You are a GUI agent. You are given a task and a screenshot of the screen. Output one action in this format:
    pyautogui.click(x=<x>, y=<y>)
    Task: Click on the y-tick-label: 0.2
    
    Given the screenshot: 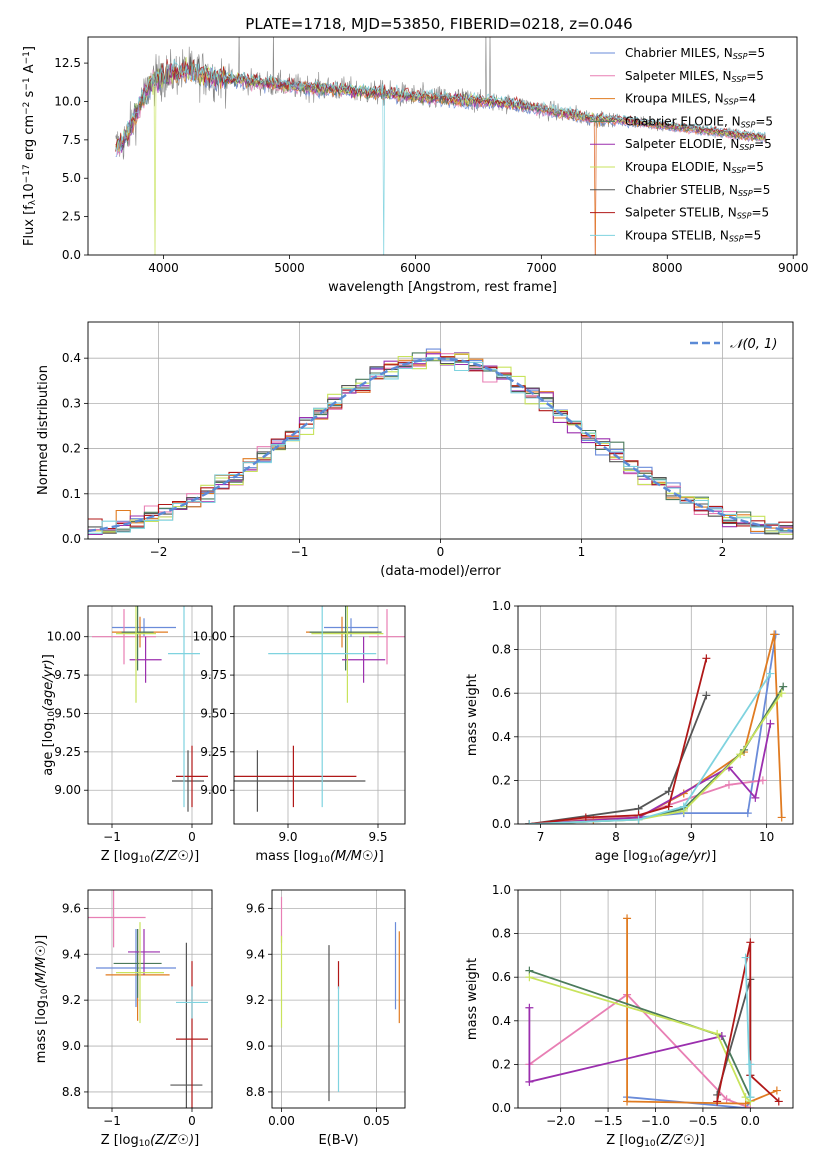 What is the action you would take?
    pyautogui.click(x=71, y=449)
    